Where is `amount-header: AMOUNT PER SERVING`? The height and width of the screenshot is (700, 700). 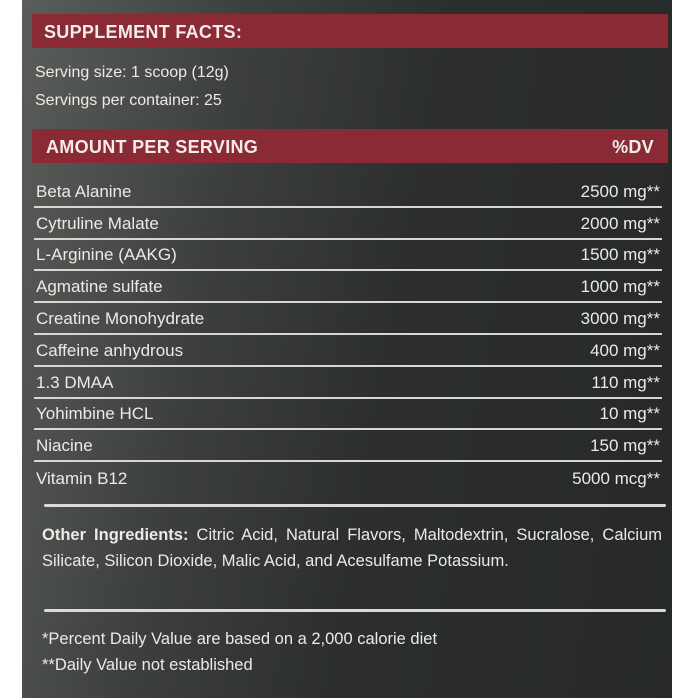
amount-header: AMOUNT PER SERVING is located at coordinates (152, 147).